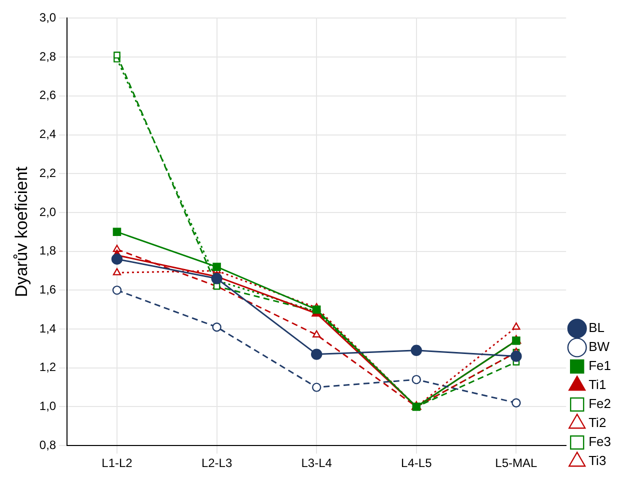 This screenshot has width=633, height=482. What do you see at coordinates (47, 328) in the screenshot?
I see `y-tick-label: 1,4` at bounding box center [47, 328].